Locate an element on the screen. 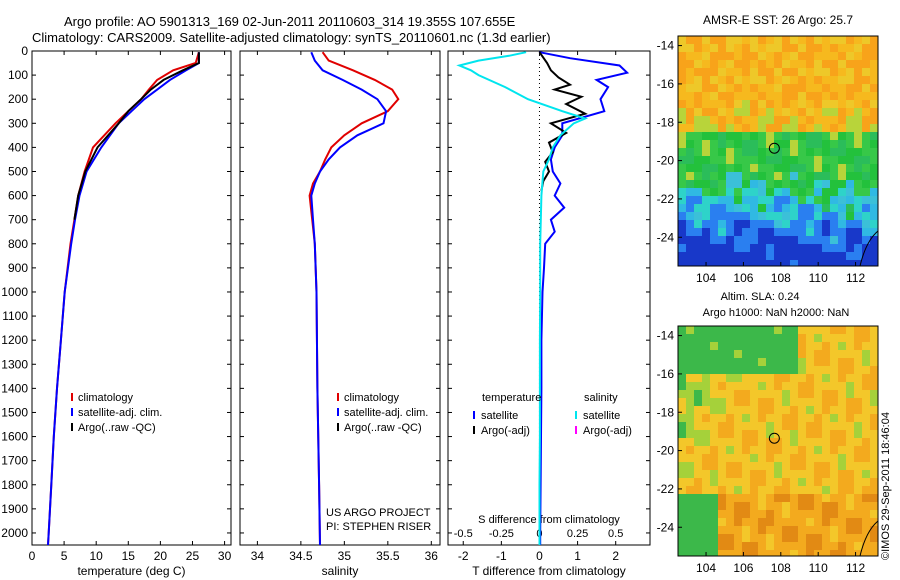  salinity-xtick-label: 34 is located at coordinates (258, 556).